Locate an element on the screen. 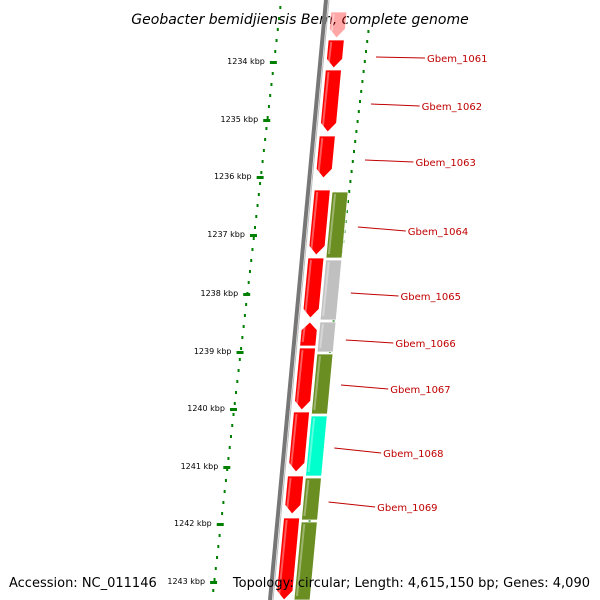  gene-label: Gbem_1062 is located at coordinates (452, 107).